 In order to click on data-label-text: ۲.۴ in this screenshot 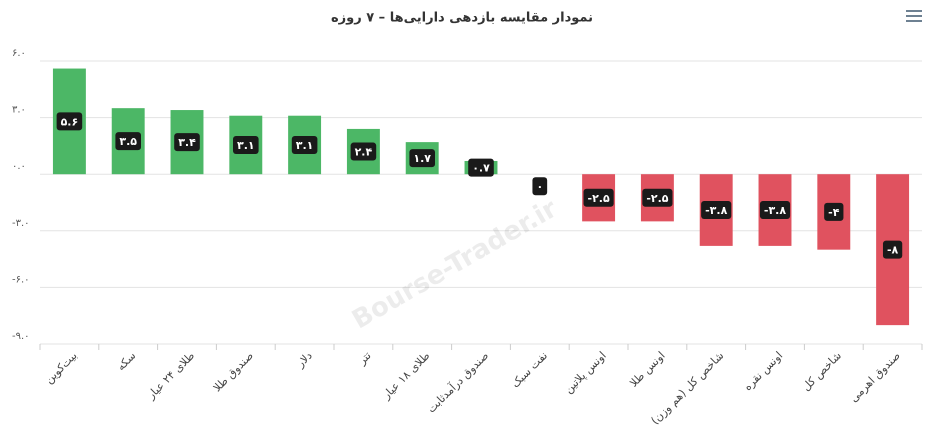, I will do `click(364, 152)`.